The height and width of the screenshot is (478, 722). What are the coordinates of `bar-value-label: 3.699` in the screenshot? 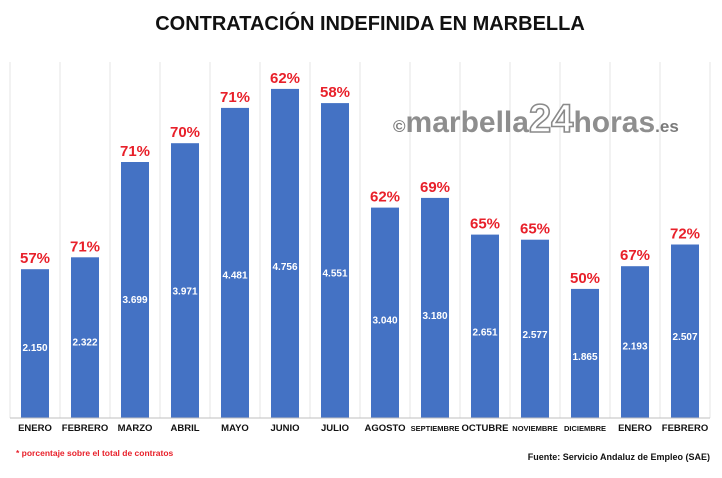 It's located at (134, 300).